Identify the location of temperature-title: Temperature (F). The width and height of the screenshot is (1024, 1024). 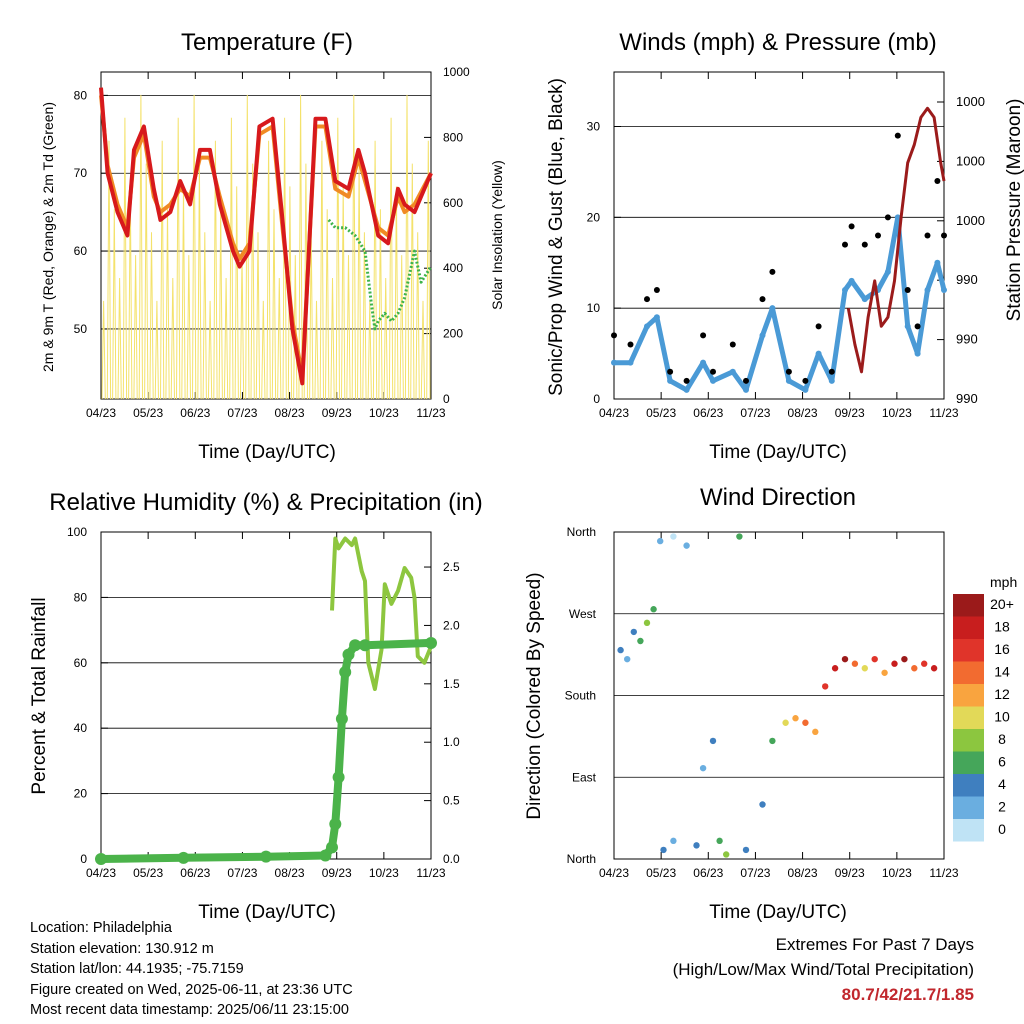
(267, 42).